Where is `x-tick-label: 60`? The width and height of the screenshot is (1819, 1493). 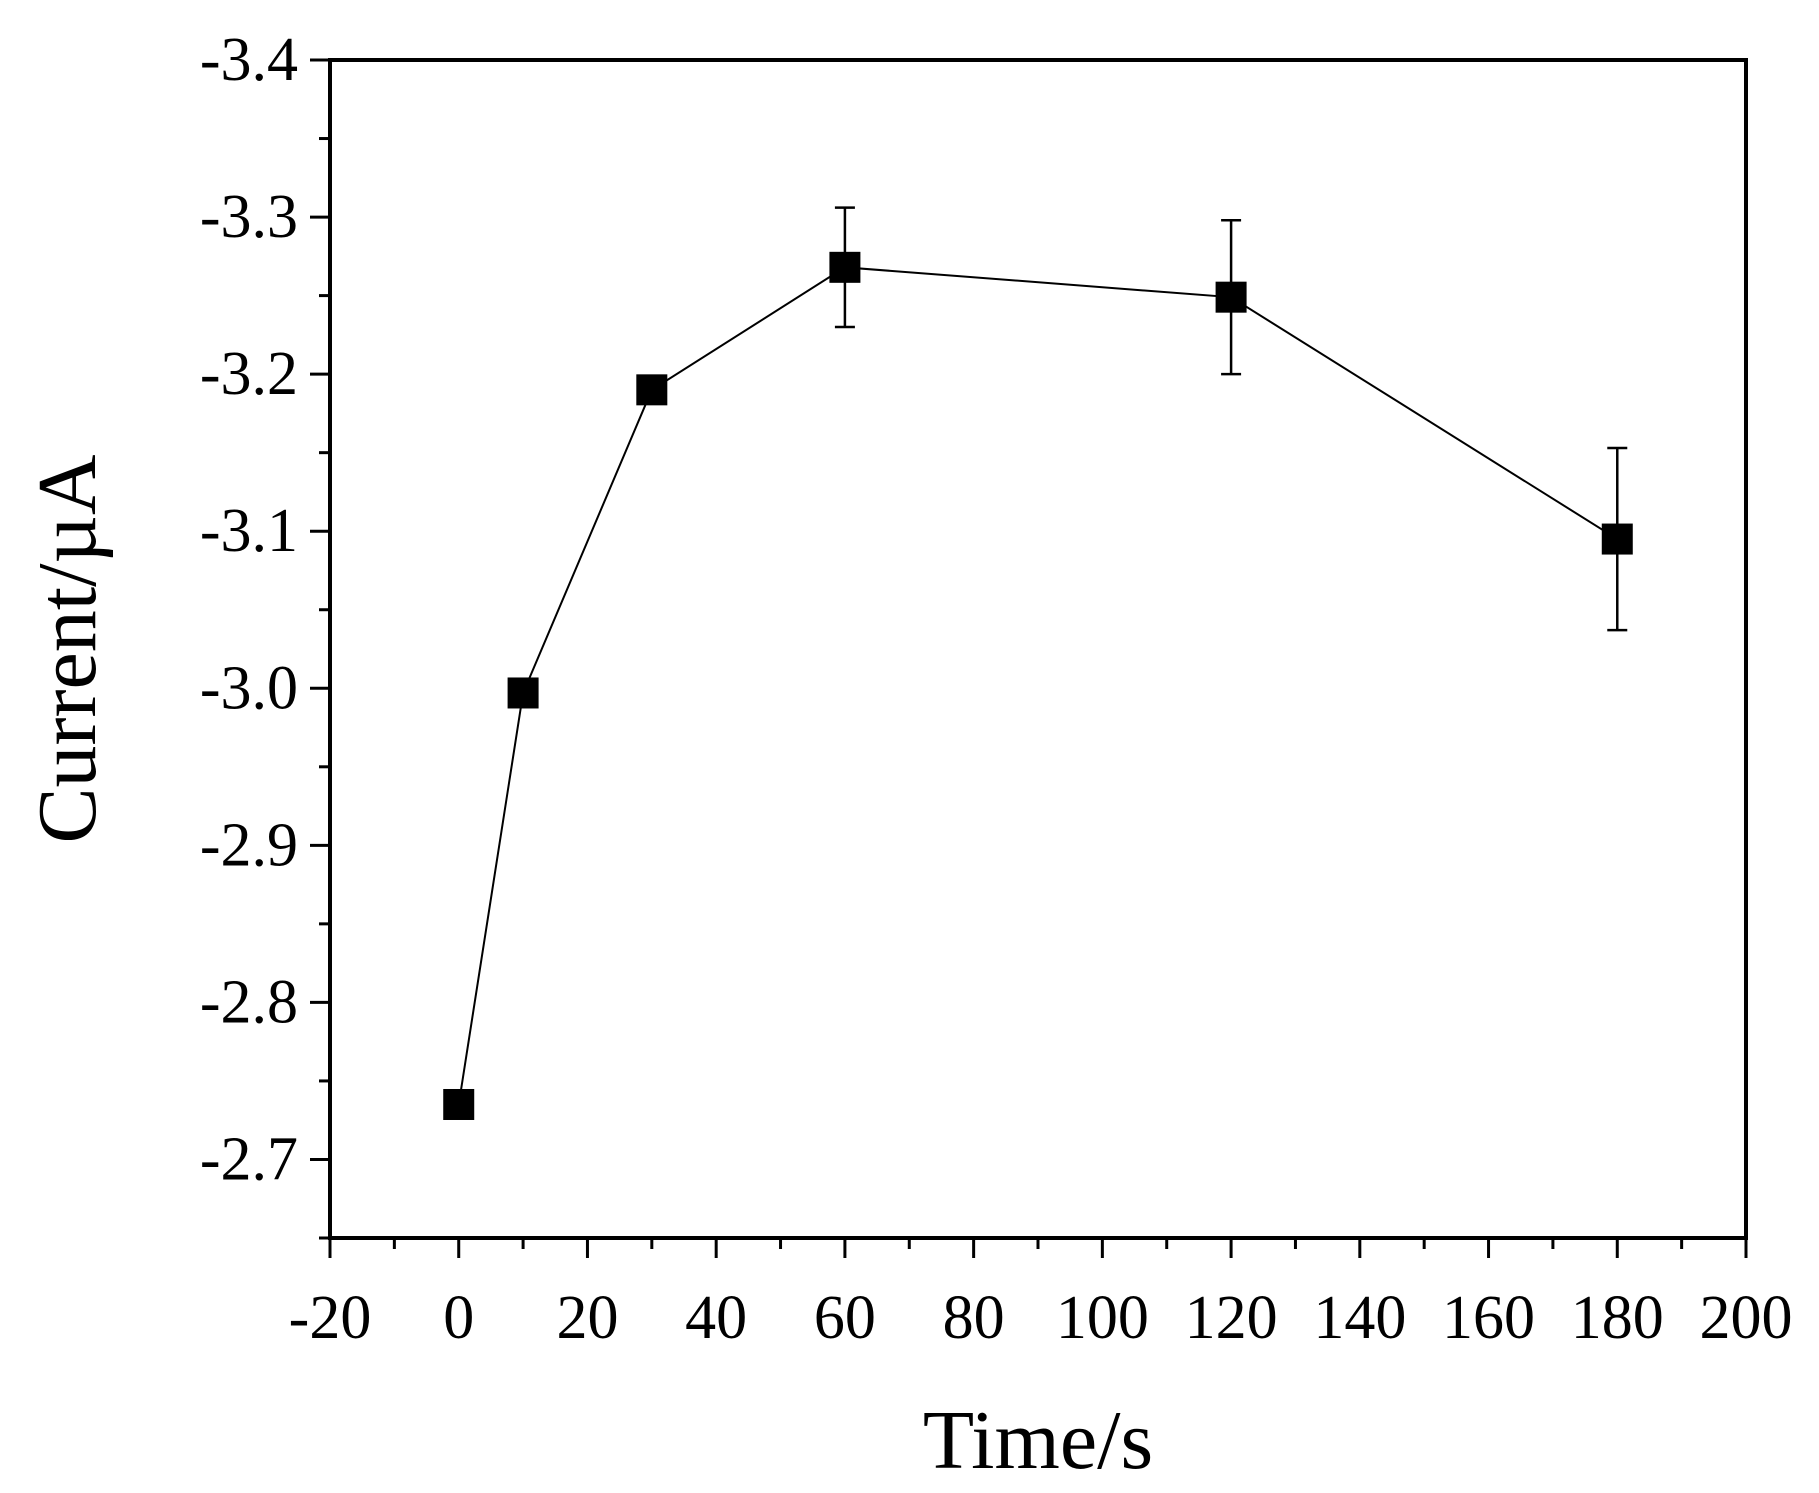 x-tick-label: 60 is located at coordinates (845, 1318).